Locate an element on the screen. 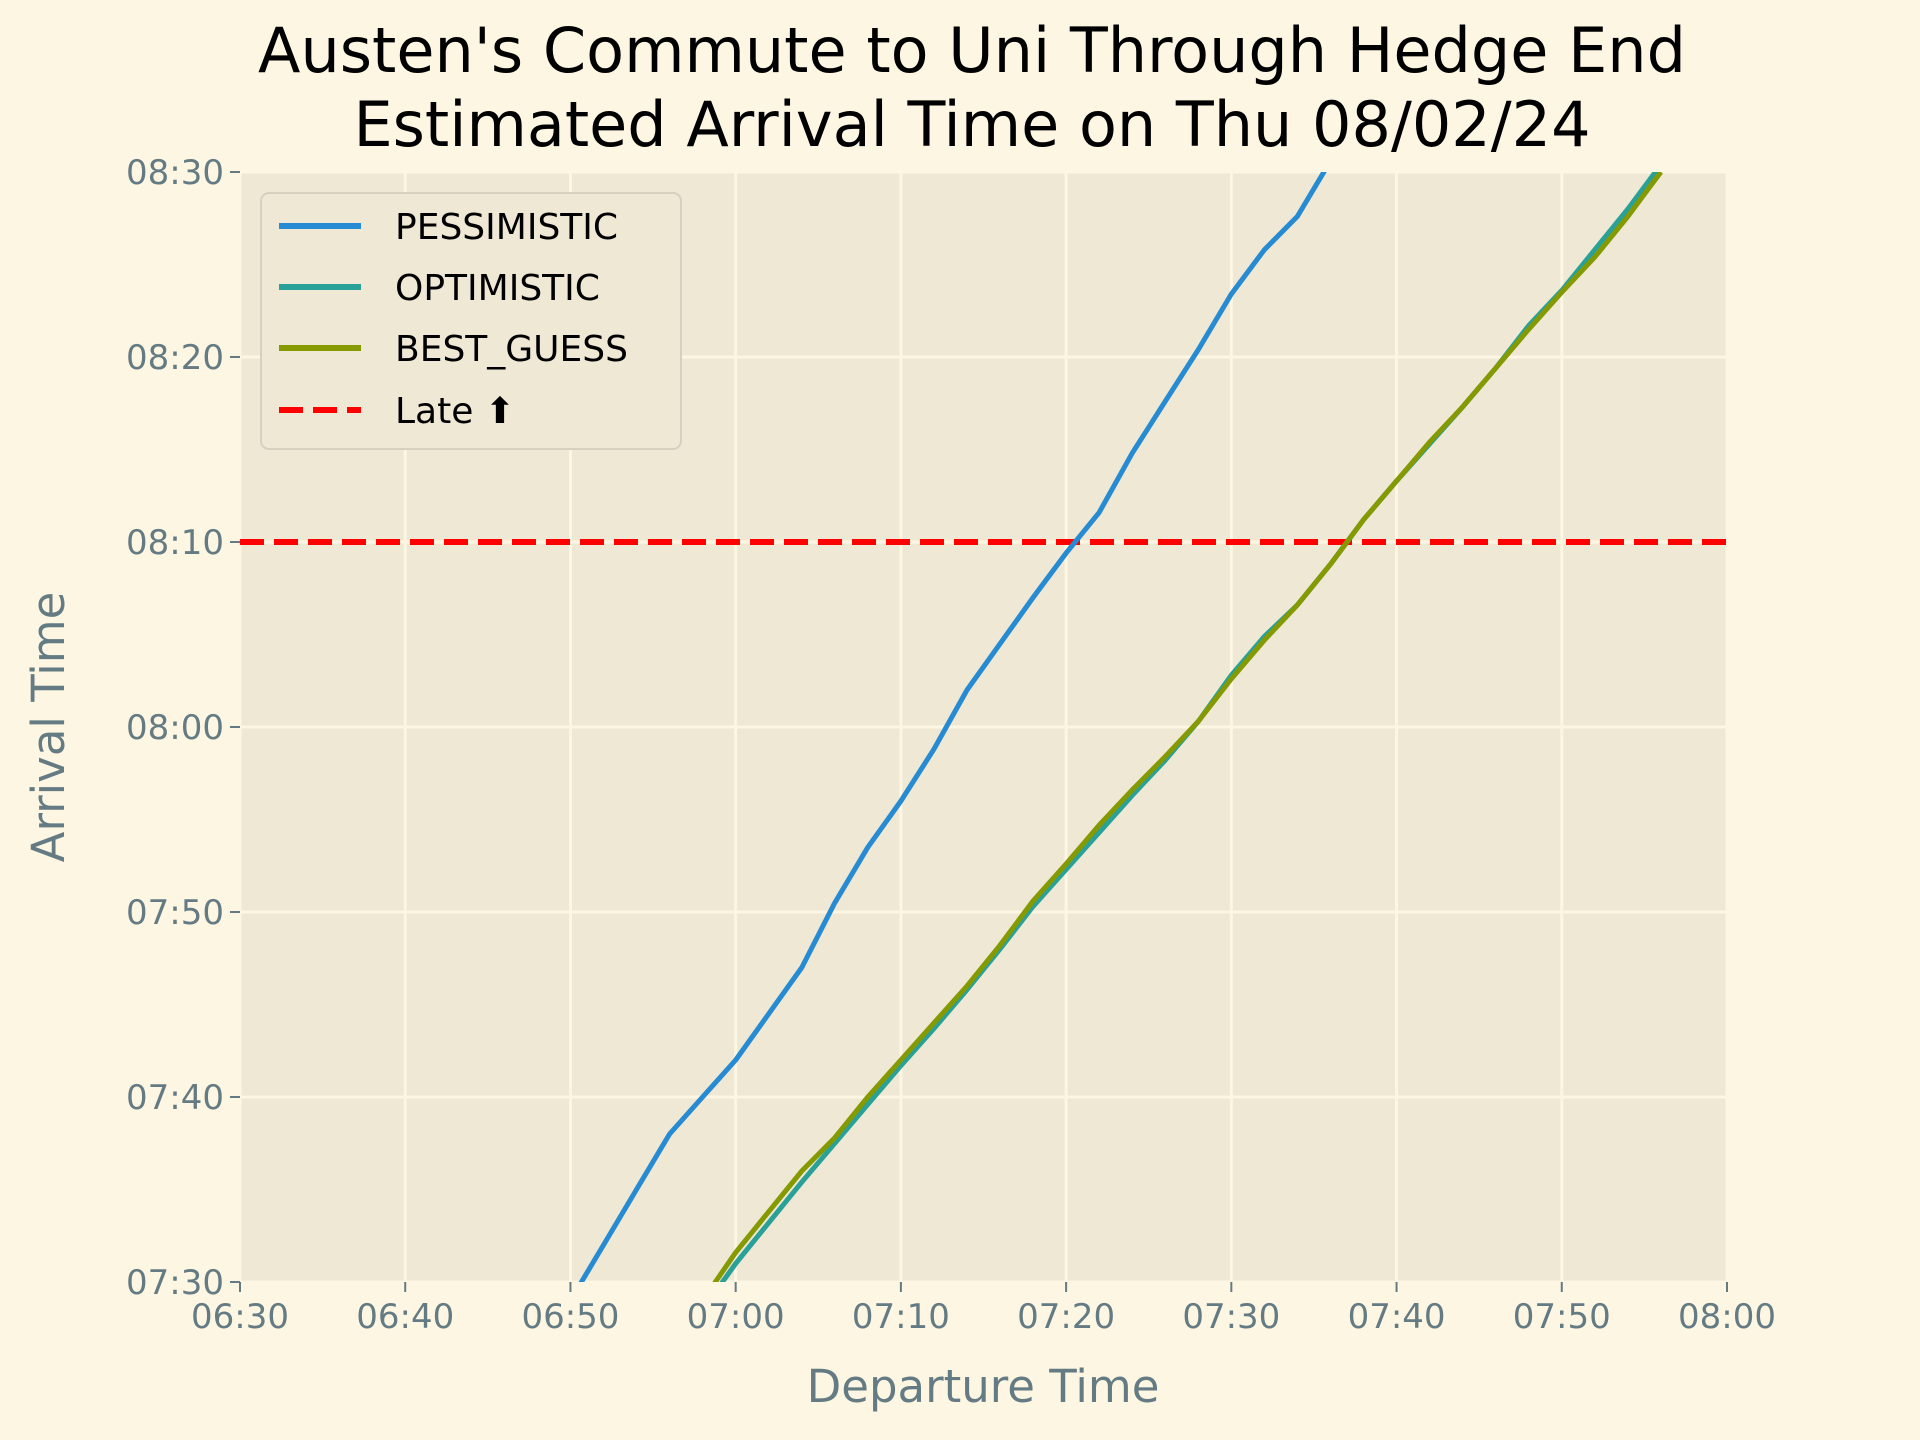 The image size is (1920, 1440). x-tick-label-06-30: 06:30 is located at coordinates (240, 1317).